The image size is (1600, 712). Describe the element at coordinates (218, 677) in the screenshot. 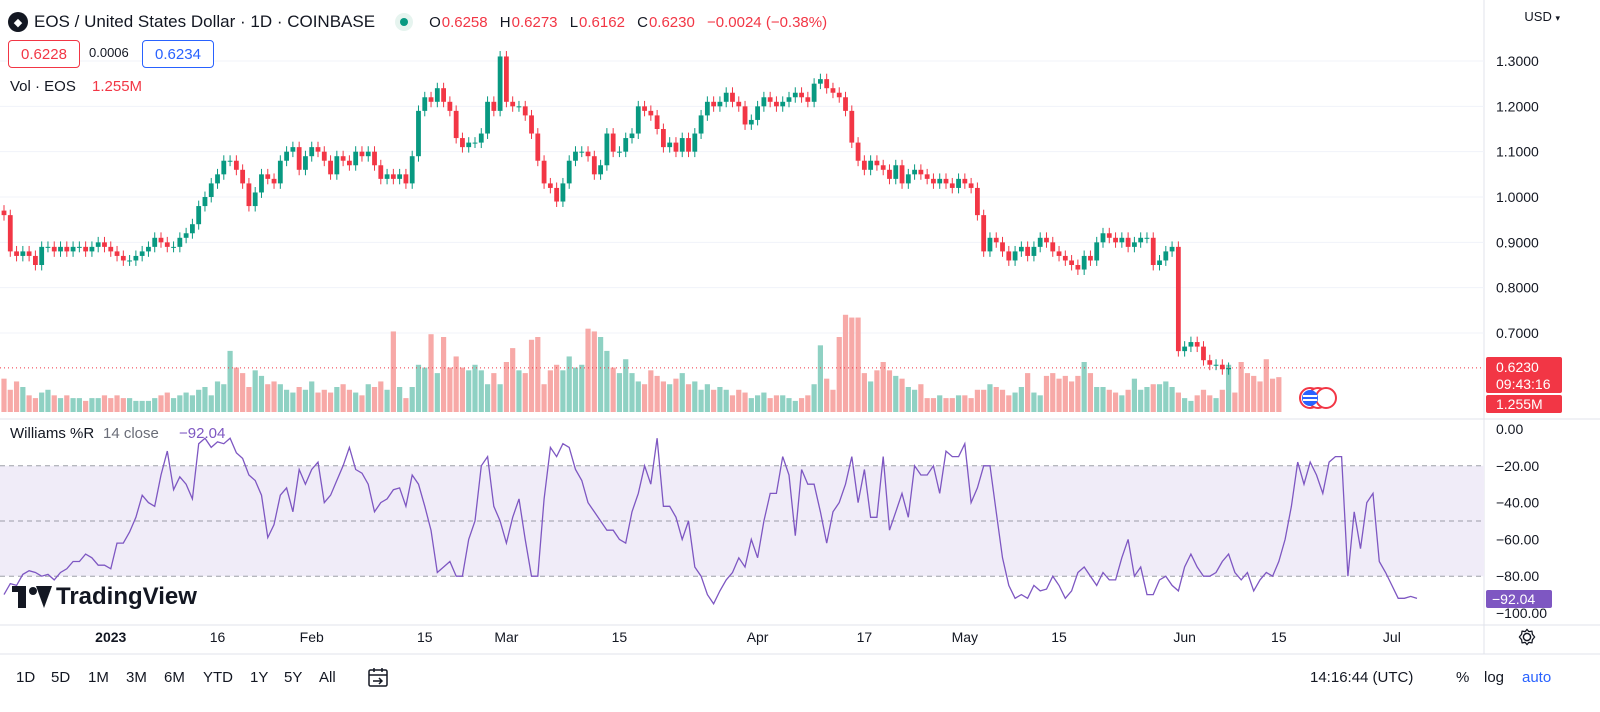

I see `timeframe-ytd: YTD` at that location.